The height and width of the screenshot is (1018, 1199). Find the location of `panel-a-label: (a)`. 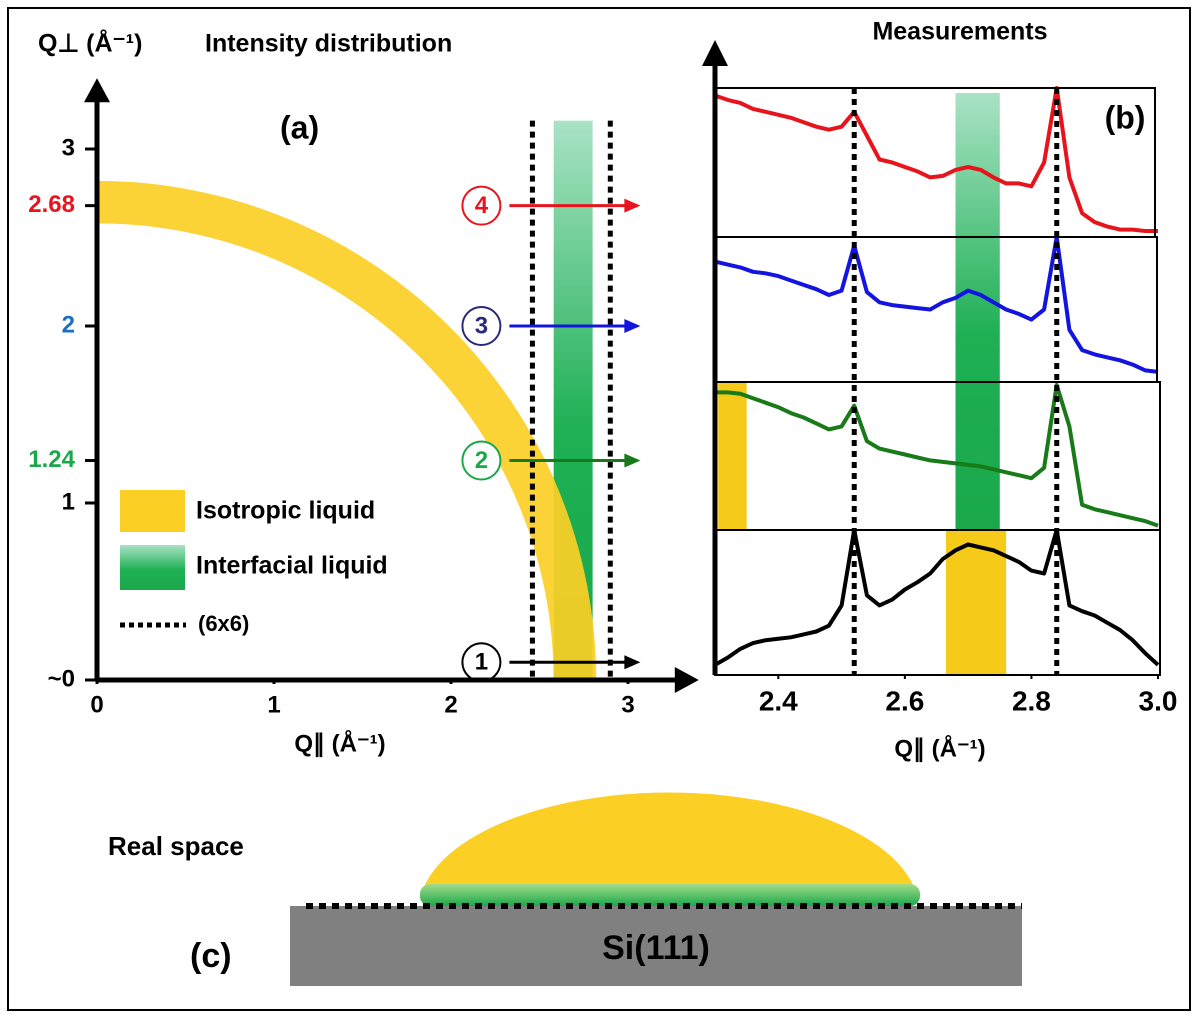

panel-a-label: (a) is located at coordinates (299, 127).